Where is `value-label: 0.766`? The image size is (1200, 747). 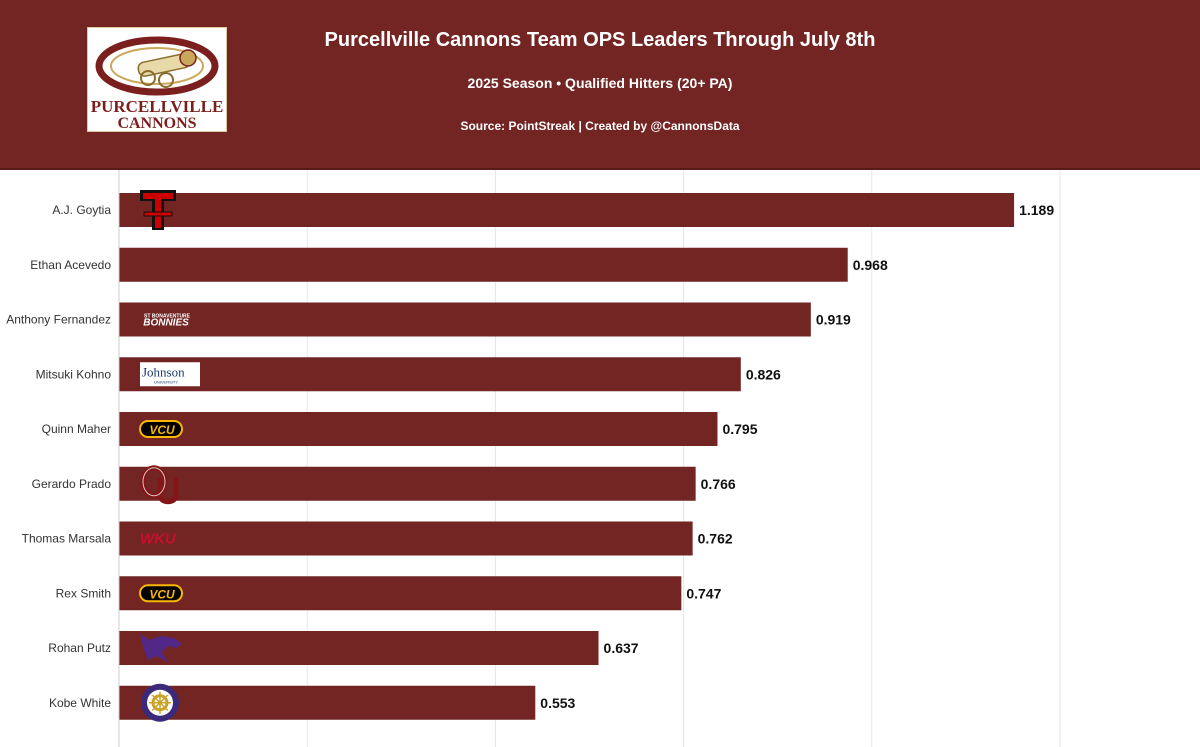
value-label: 0.766 is located at coordinates (718, 484).